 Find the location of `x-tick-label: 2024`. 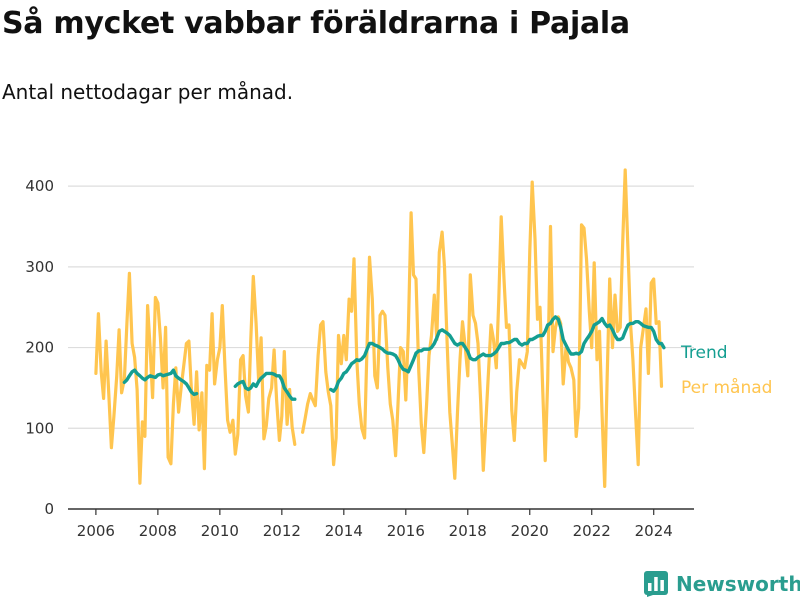

x-tick-label: 2024 is located at coordinates (654, 531).